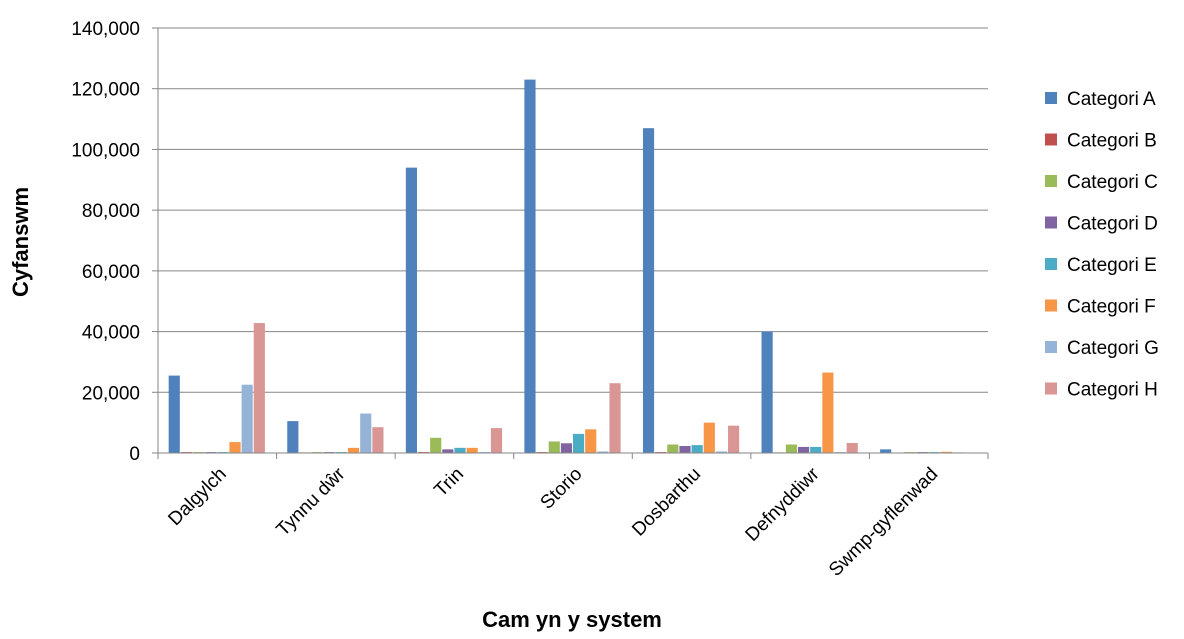 The height and width of the screenshot is (639, 1184). What do you see at coordinates (1113, 348) in the screenshot?
I see `legend-label: Categori G` at bounding box center [1113, 348].